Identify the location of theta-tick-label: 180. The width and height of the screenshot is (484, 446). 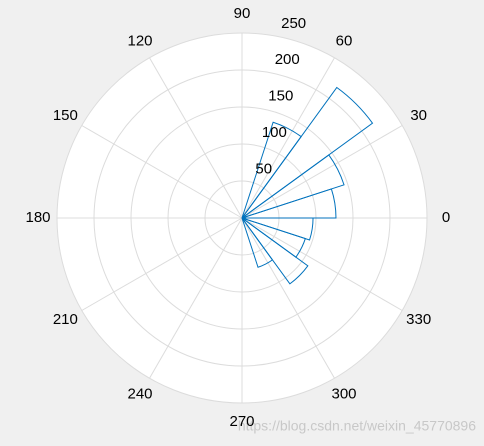
(37, 217).